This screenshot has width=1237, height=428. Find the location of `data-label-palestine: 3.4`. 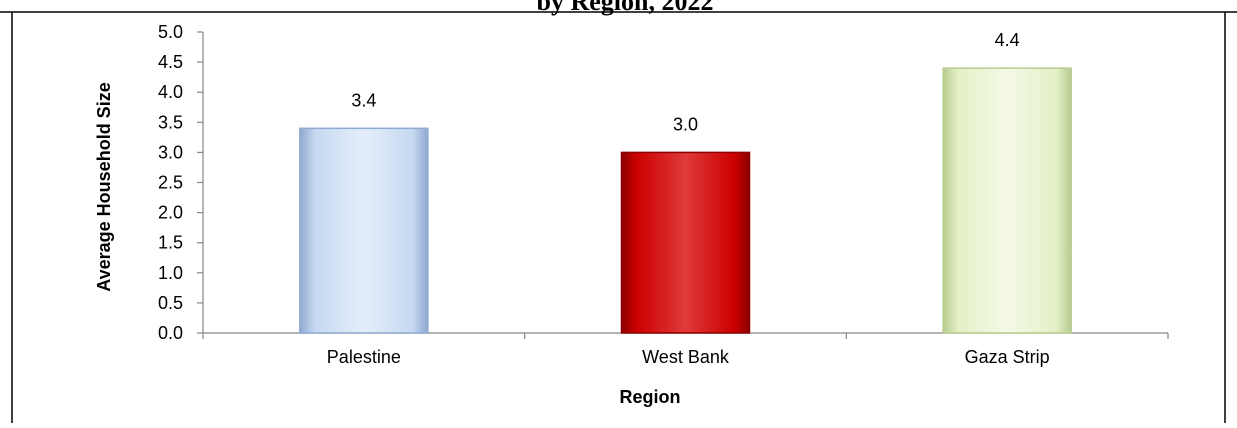

data-label-palestine: 3.4 is located at coordinates (363, 100).